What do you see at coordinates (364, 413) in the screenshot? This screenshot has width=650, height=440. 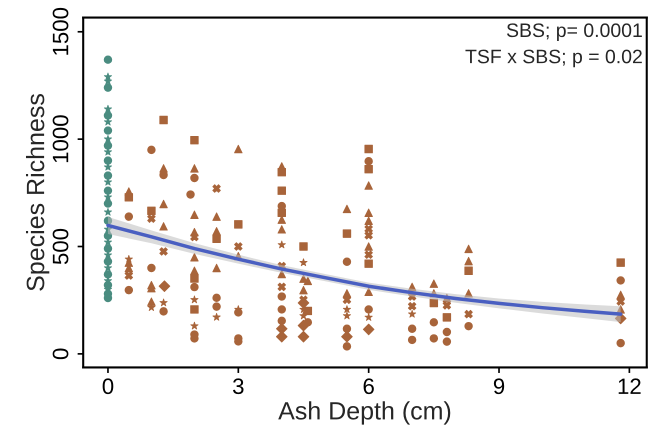 I see `x-axis-title: Ash Depth (cm)` at bounding box center [364, 413].